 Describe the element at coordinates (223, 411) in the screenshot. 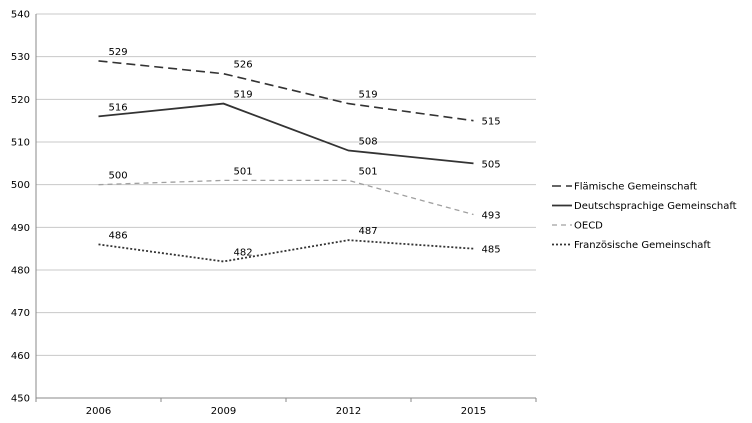

I see `x-tick-label: 2009` at that location.